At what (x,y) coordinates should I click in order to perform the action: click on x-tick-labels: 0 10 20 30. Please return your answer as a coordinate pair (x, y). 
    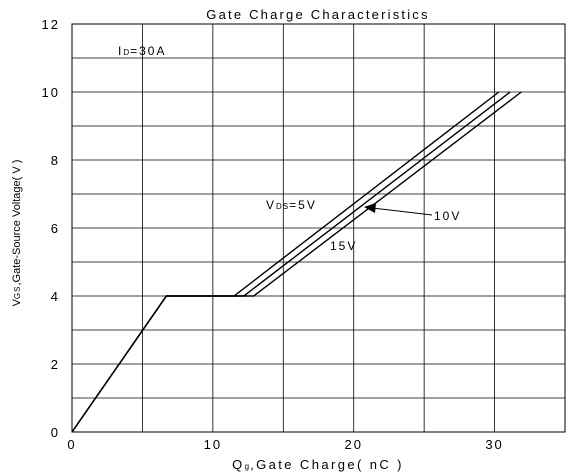
    Looking at the image, I should click on (285, 444).